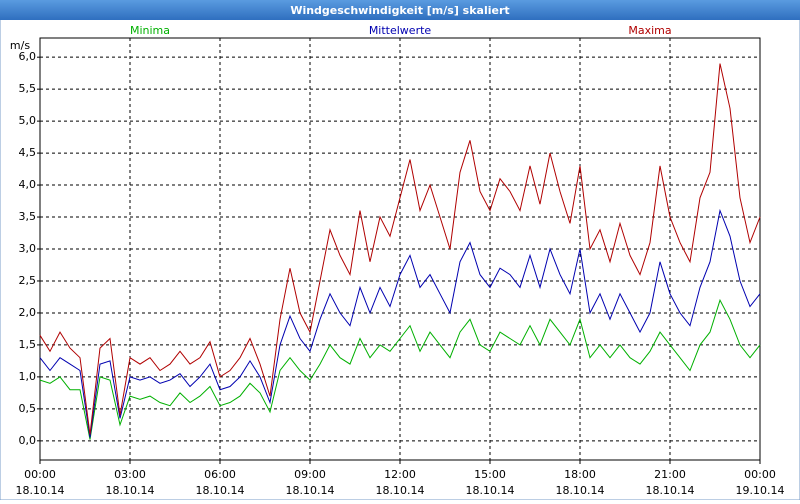 The height and width of the screenshot is (504, 800). What do you see at coordinates (150, 30) in the screenshot?
I see `legend-entry: Minima` at bounding box center [150, 30].